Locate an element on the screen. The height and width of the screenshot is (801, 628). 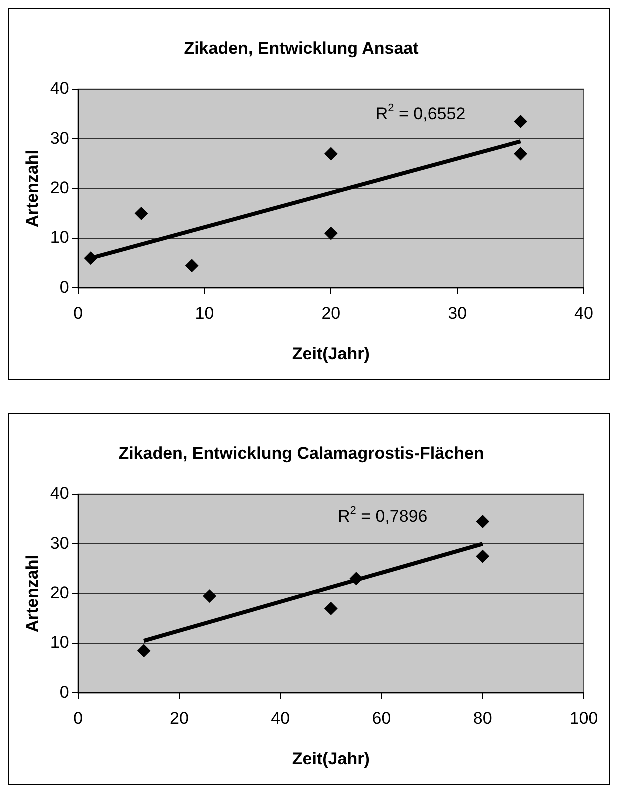
x-tick-label: 100 is located at coordinates (584, 718).